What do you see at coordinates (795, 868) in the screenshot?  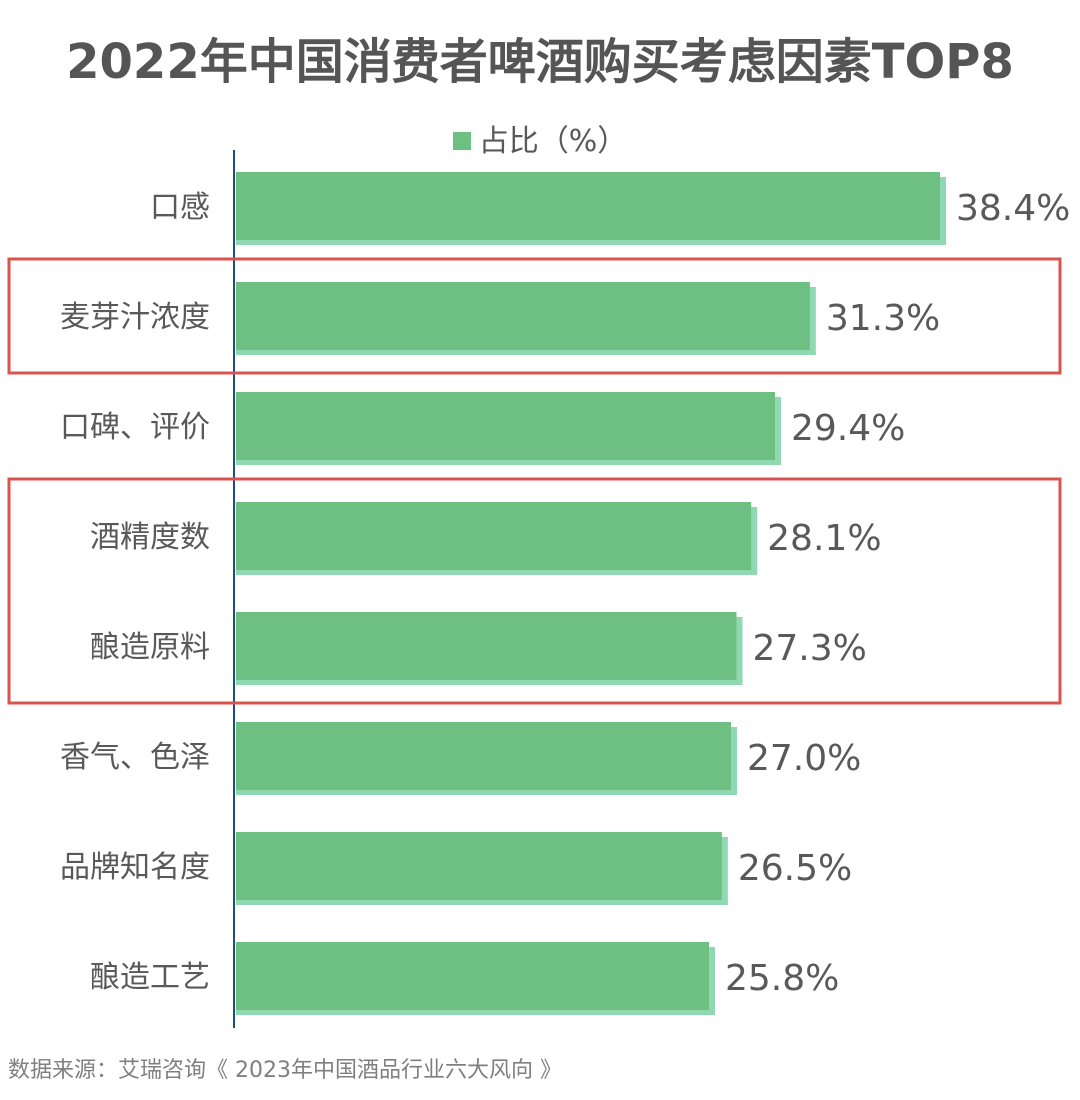 I see `value-label: 26.5%` at bounding box center [795, 868].